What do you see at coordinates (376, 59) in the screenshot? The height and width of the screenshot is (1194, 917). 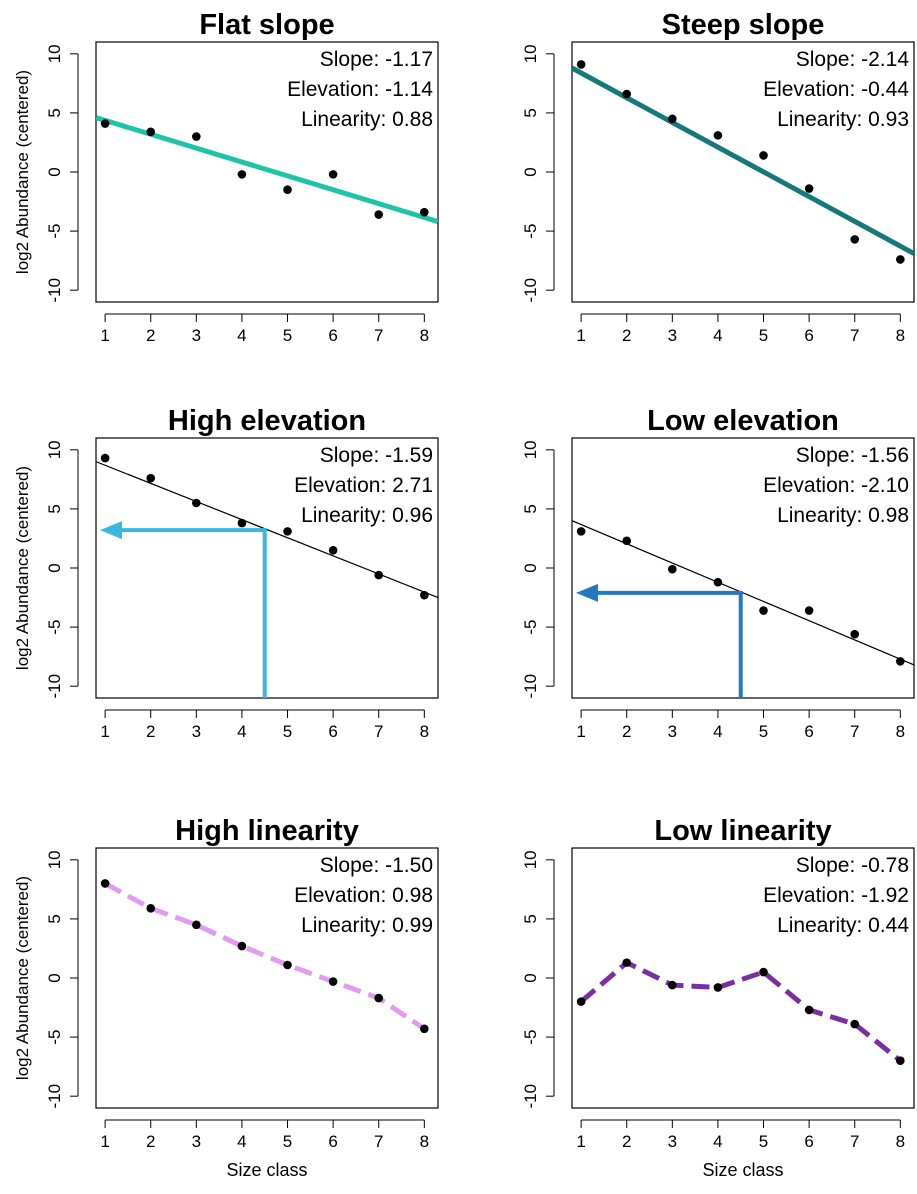 I see `stat-label: Slope: -1.17` at bounding box center [376, 59].